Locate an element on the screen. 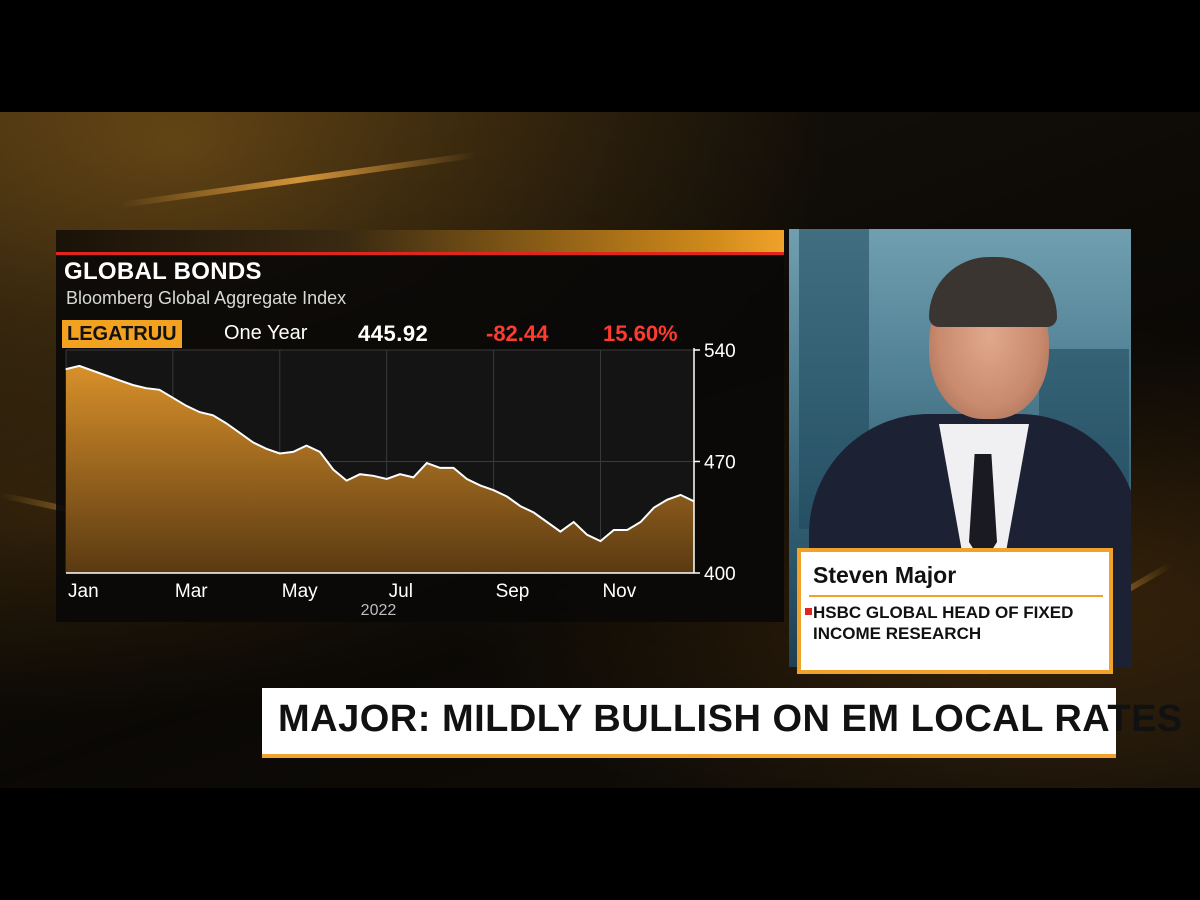 Image resolution: width=1200 pixels, height=900 pixels. percent-change: 15.60% is located at coordinates (640, 333).